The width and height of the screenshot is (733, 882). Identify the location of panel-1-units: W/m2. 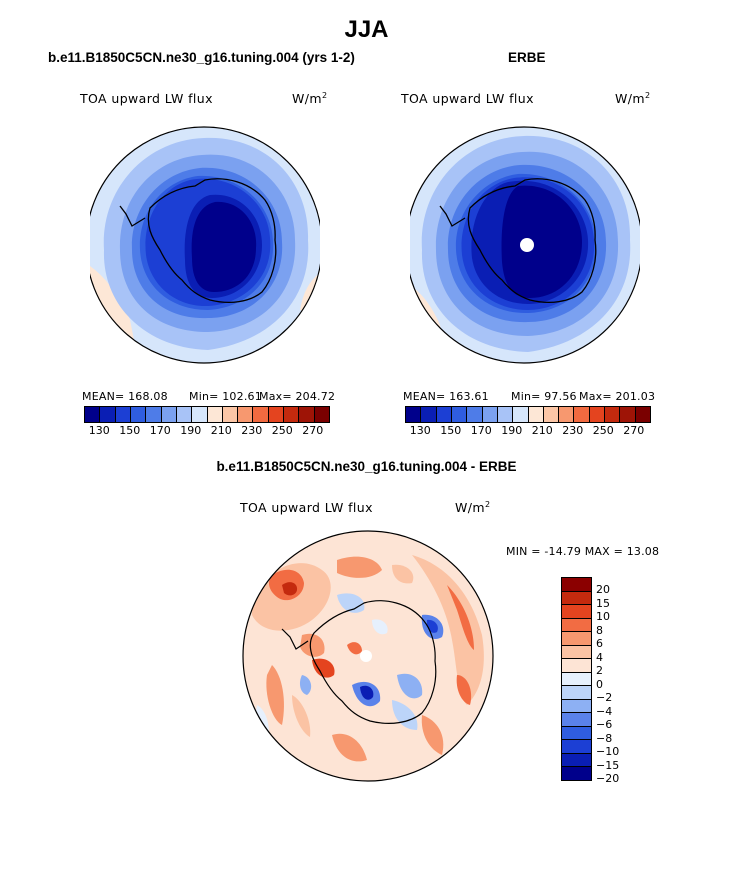
(310, 99).